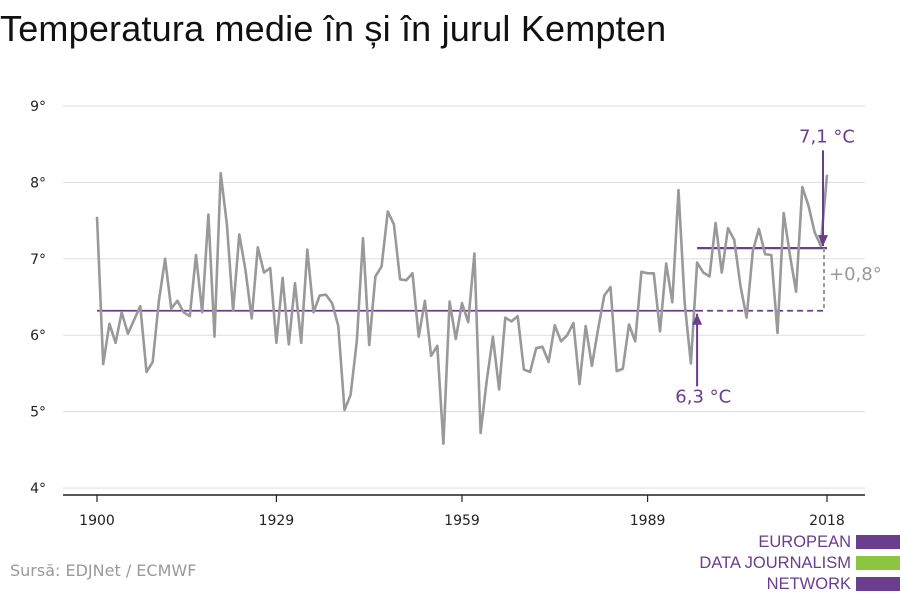  What do you see at coordinates (333, 28) in the screenshot?
I see `chart-title: Temperatura medie în și în jurul Kempten` at bounding box center [333, 28].